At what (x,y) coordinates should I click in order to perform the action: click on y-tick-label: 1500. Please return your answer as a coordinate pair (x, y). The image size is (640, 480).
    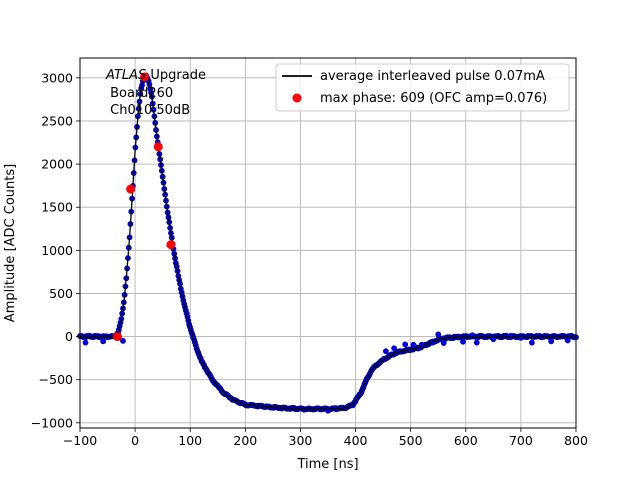
    Looking at the image, I should click on (57, 207).